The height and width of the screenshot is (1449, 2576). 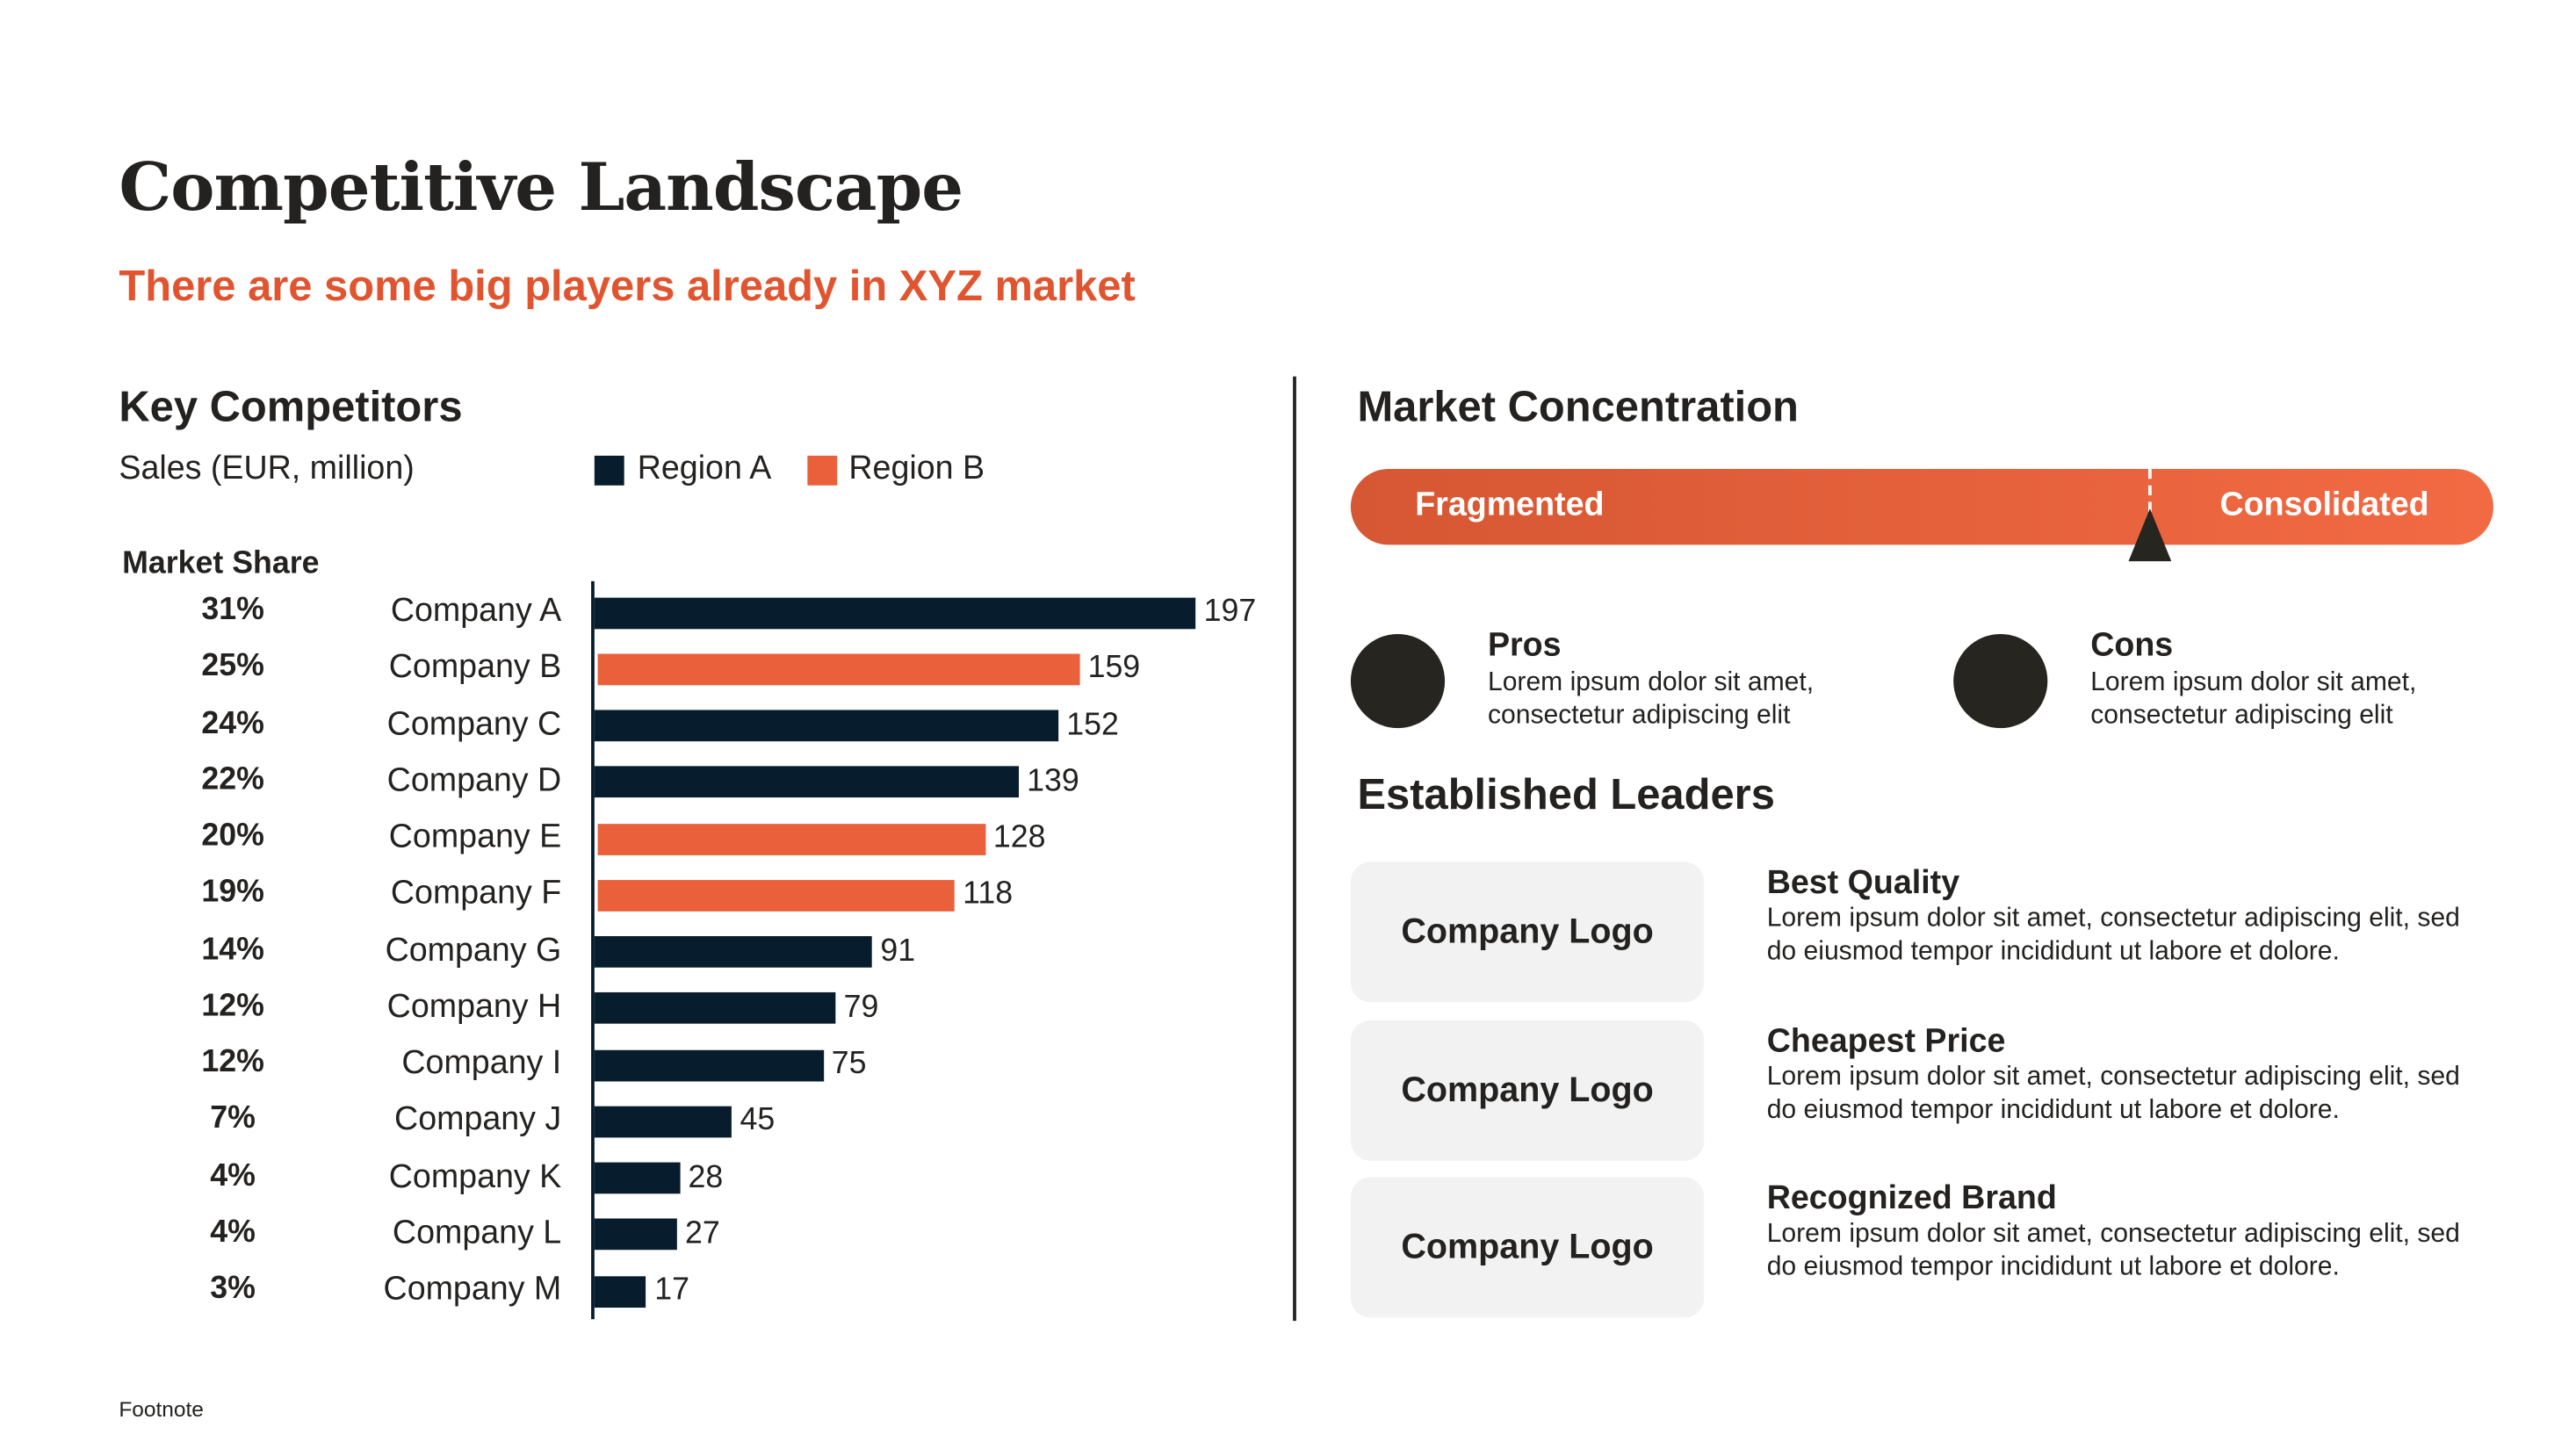 I want to click on bar-value-label: 28, so click(x=706, y=1177).